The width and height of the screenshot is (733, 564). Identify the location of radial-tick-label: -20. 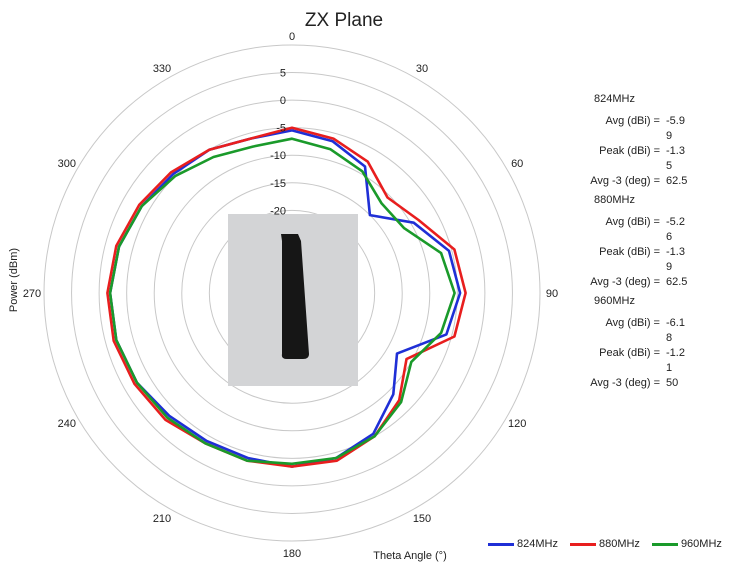
(278, 211).